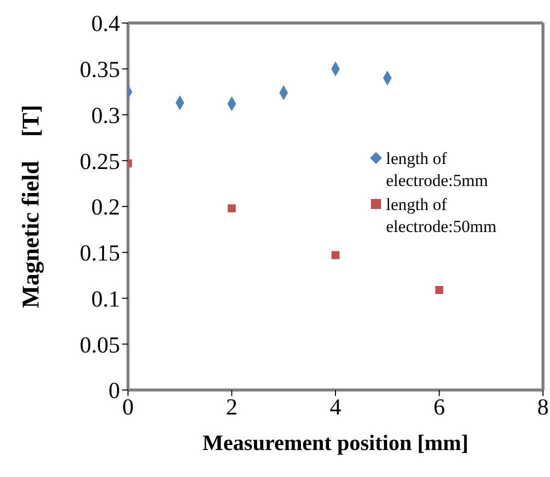  I want to click on x-axis-title: Measurement position [mm], so click(335, 442).